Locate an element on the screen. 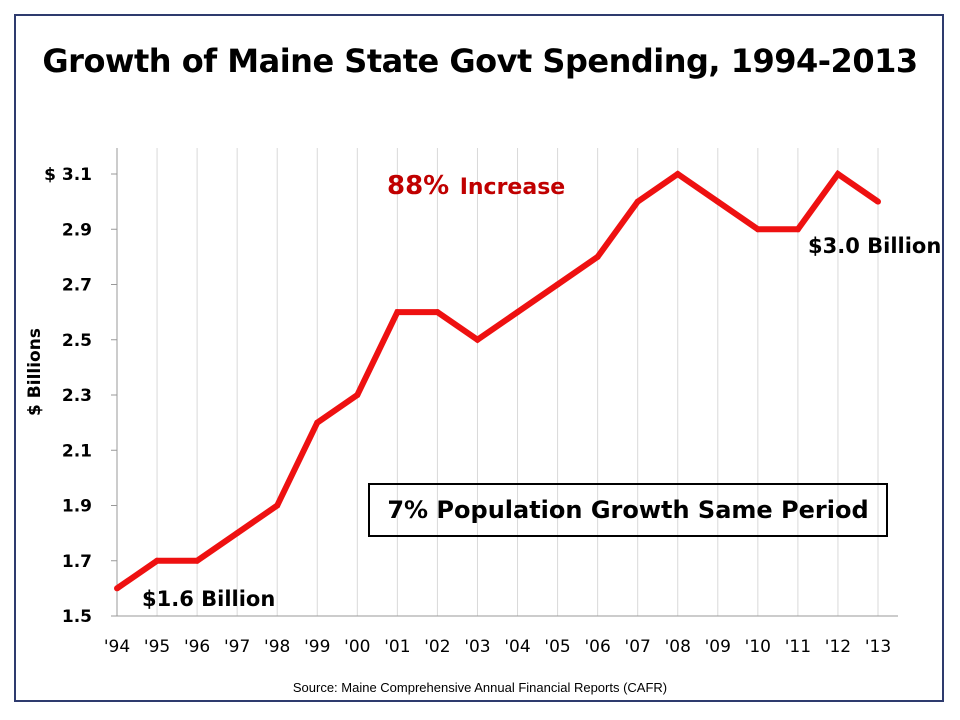  x-tick-label: '06 is located at coordinates (597, 647).